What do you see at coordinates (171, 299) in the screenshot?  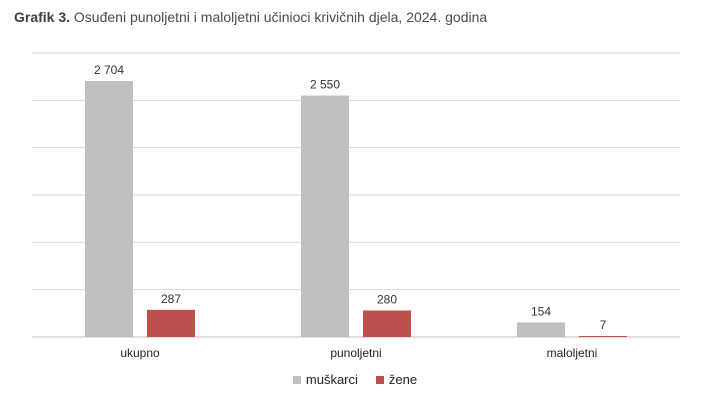 I see `value-label-zene-ukupno: 287` at bounding box center [171, 299].